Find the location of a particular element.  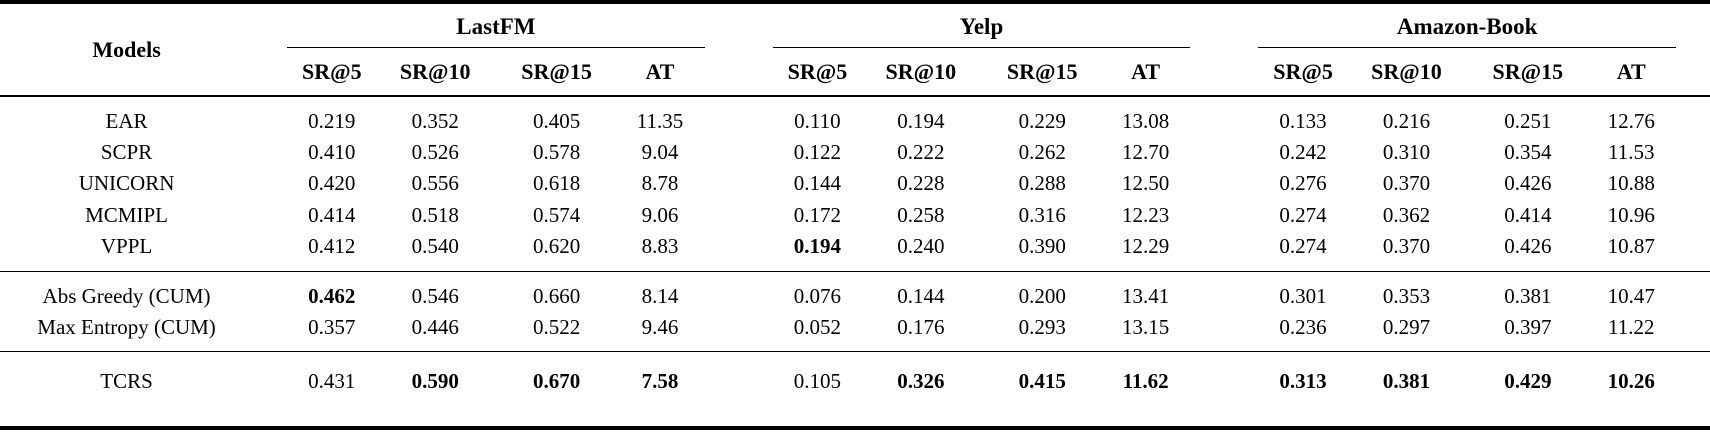

metric-value: 0.242 is located at coordinates (1303, 151).